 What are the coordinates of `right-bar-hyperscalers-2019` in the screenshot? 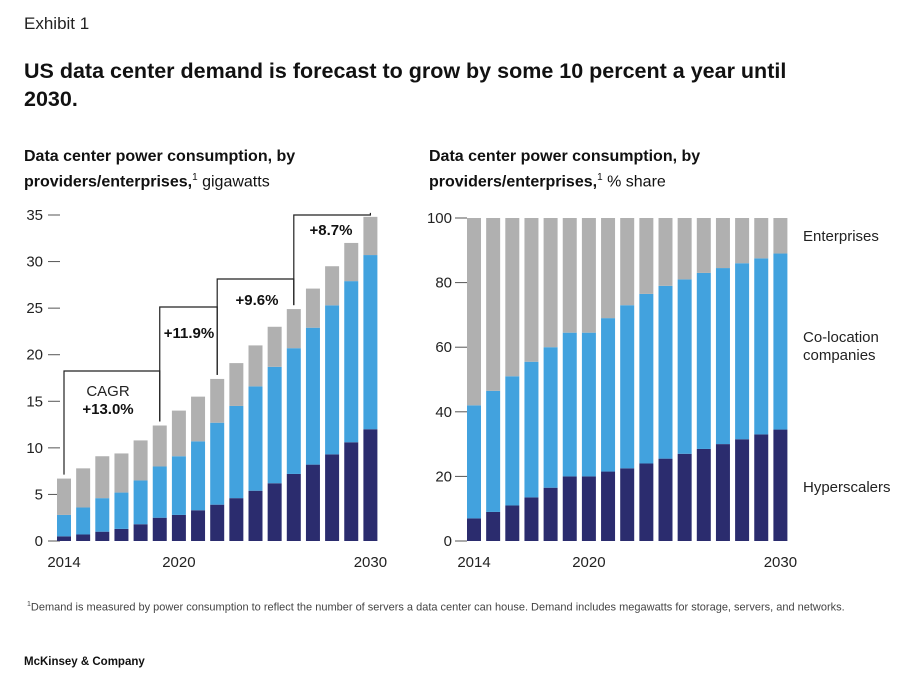 It's located at (569, 508).